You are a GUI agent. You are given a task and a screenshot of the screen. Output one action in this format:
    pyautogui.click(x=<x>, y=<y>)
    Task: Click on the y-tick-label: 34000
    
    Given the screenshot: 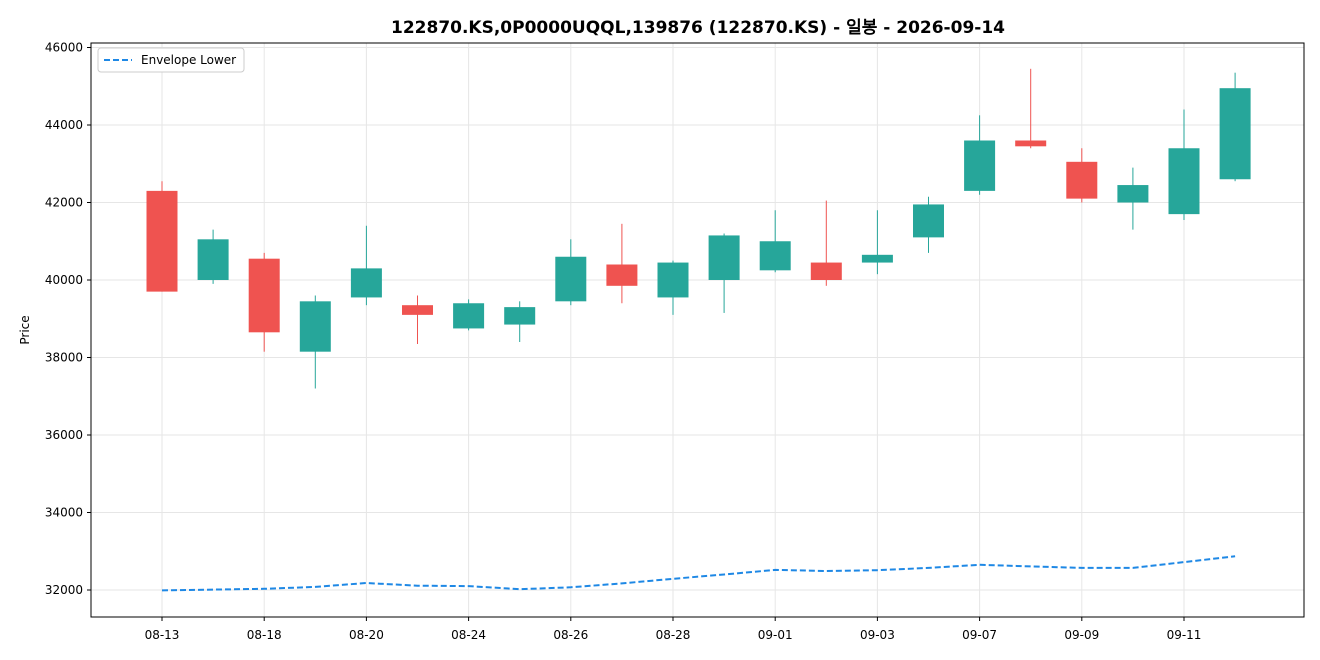 What is the action you would take?
    pyautogui.click(x=64, y=513)
    